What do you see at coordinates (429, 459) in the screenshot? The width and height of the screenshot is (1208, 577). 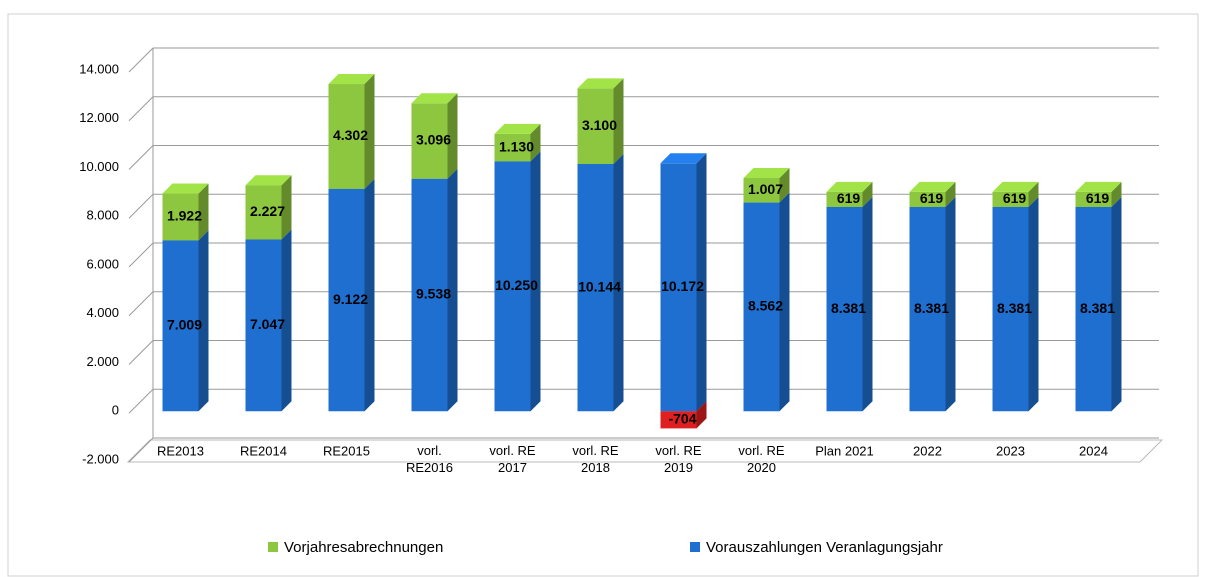 I see `x-tick-label: vorl. RE2016` at bounding box center [429, 459].